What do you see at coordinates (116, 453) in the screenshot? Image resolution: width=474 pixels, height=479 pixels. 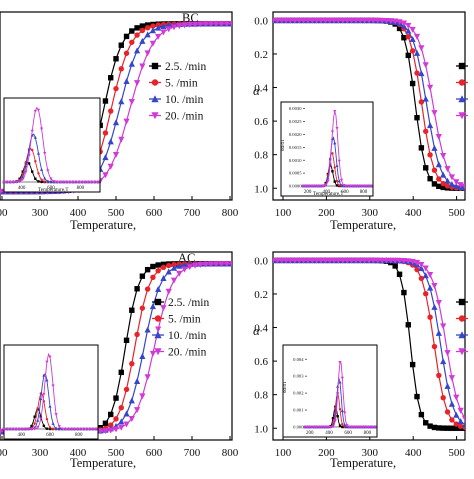 I see `x-tick-label: 500` at bounding box center [116, 453].